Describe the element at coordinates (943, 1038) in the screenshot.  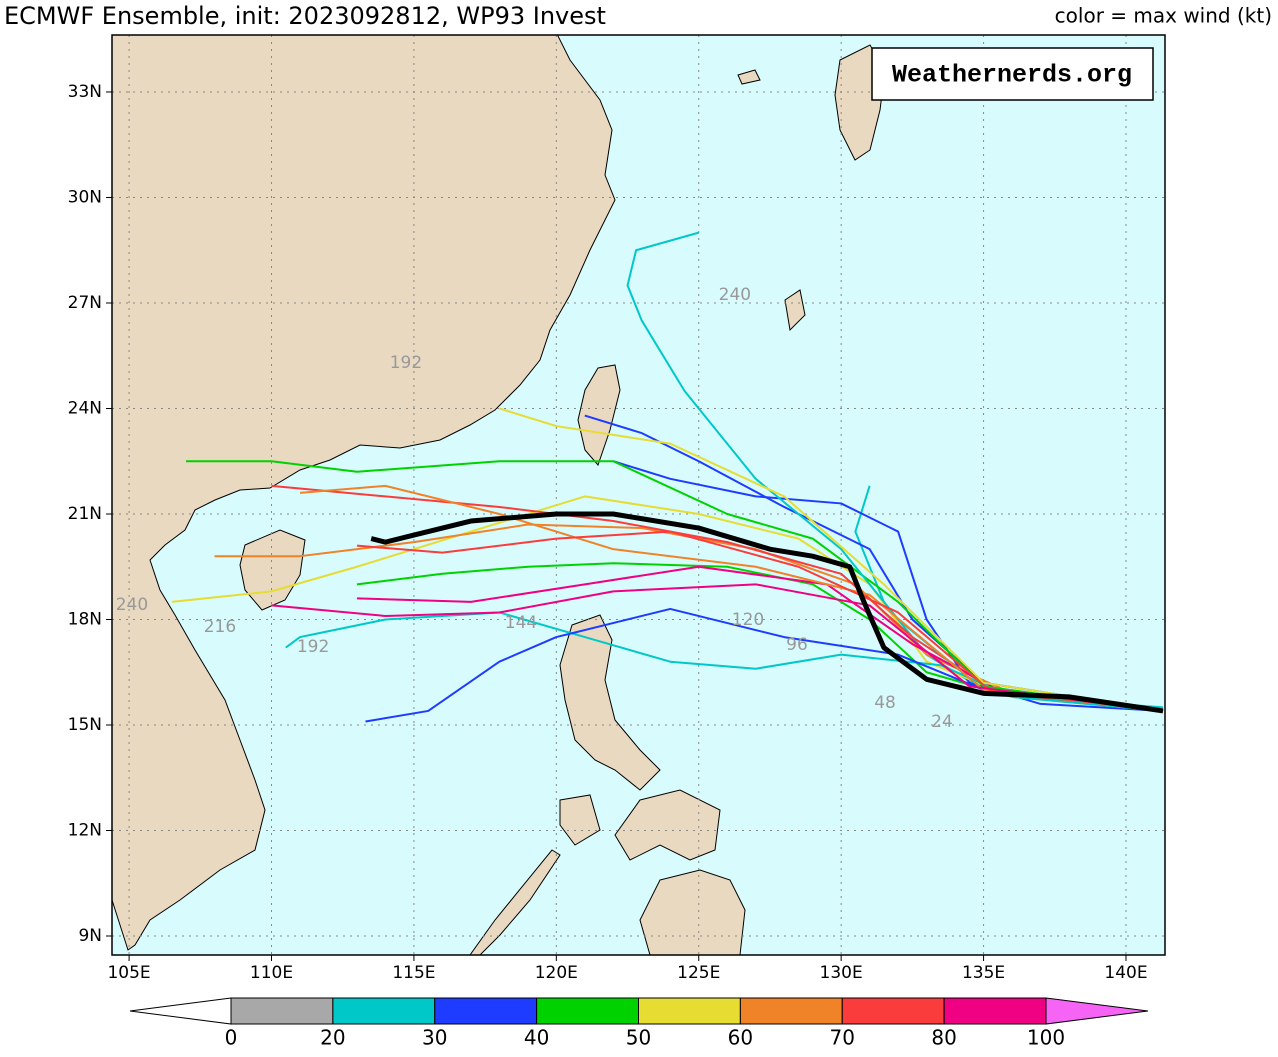
I see `colorbar-label: 80` at that location.